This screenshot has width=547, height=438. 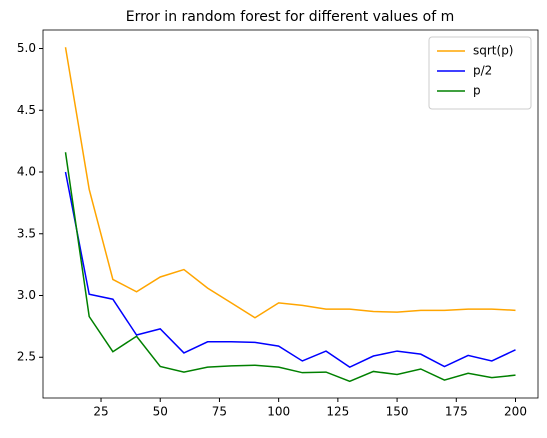 What do you see at coordinates (515, 412) in the screenshot?
I see `x-tick-label: 200` at bounding box center [515, 412].